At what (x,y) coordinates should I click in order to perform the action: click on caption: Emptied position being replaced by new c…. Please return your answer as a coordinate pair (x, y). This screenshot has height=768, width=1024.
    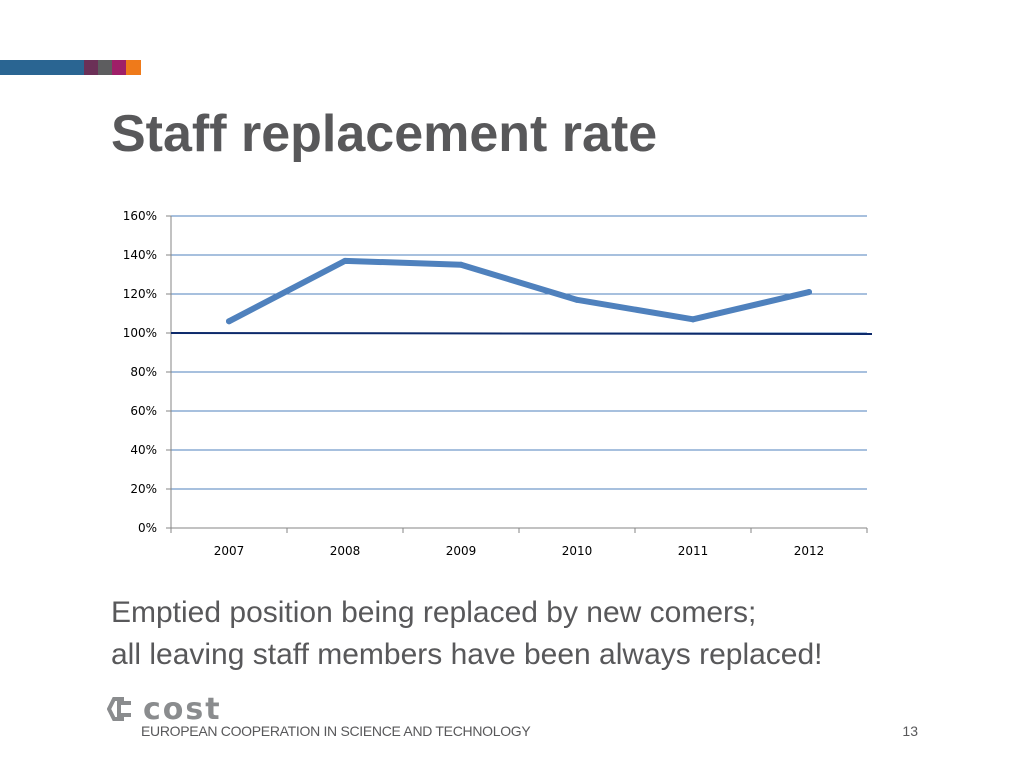
    Looking at the image, I should click on (467, 634).